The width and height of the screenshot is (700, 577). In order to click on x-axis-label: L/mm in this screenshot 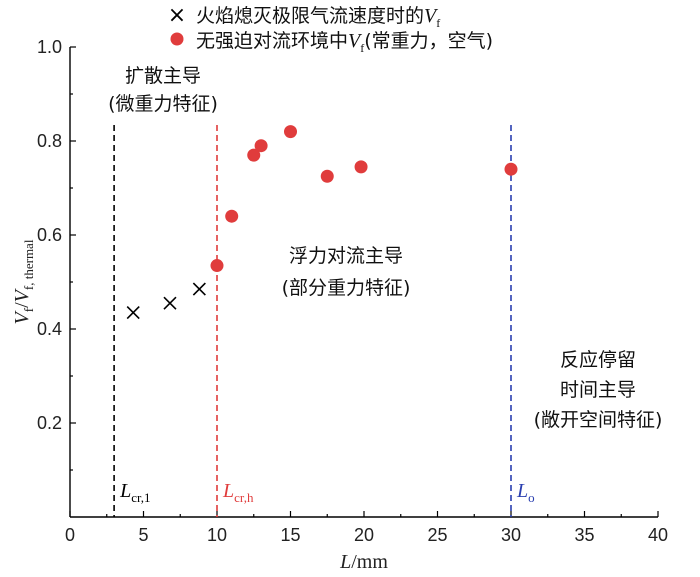, I will do `click(363, 562)`.